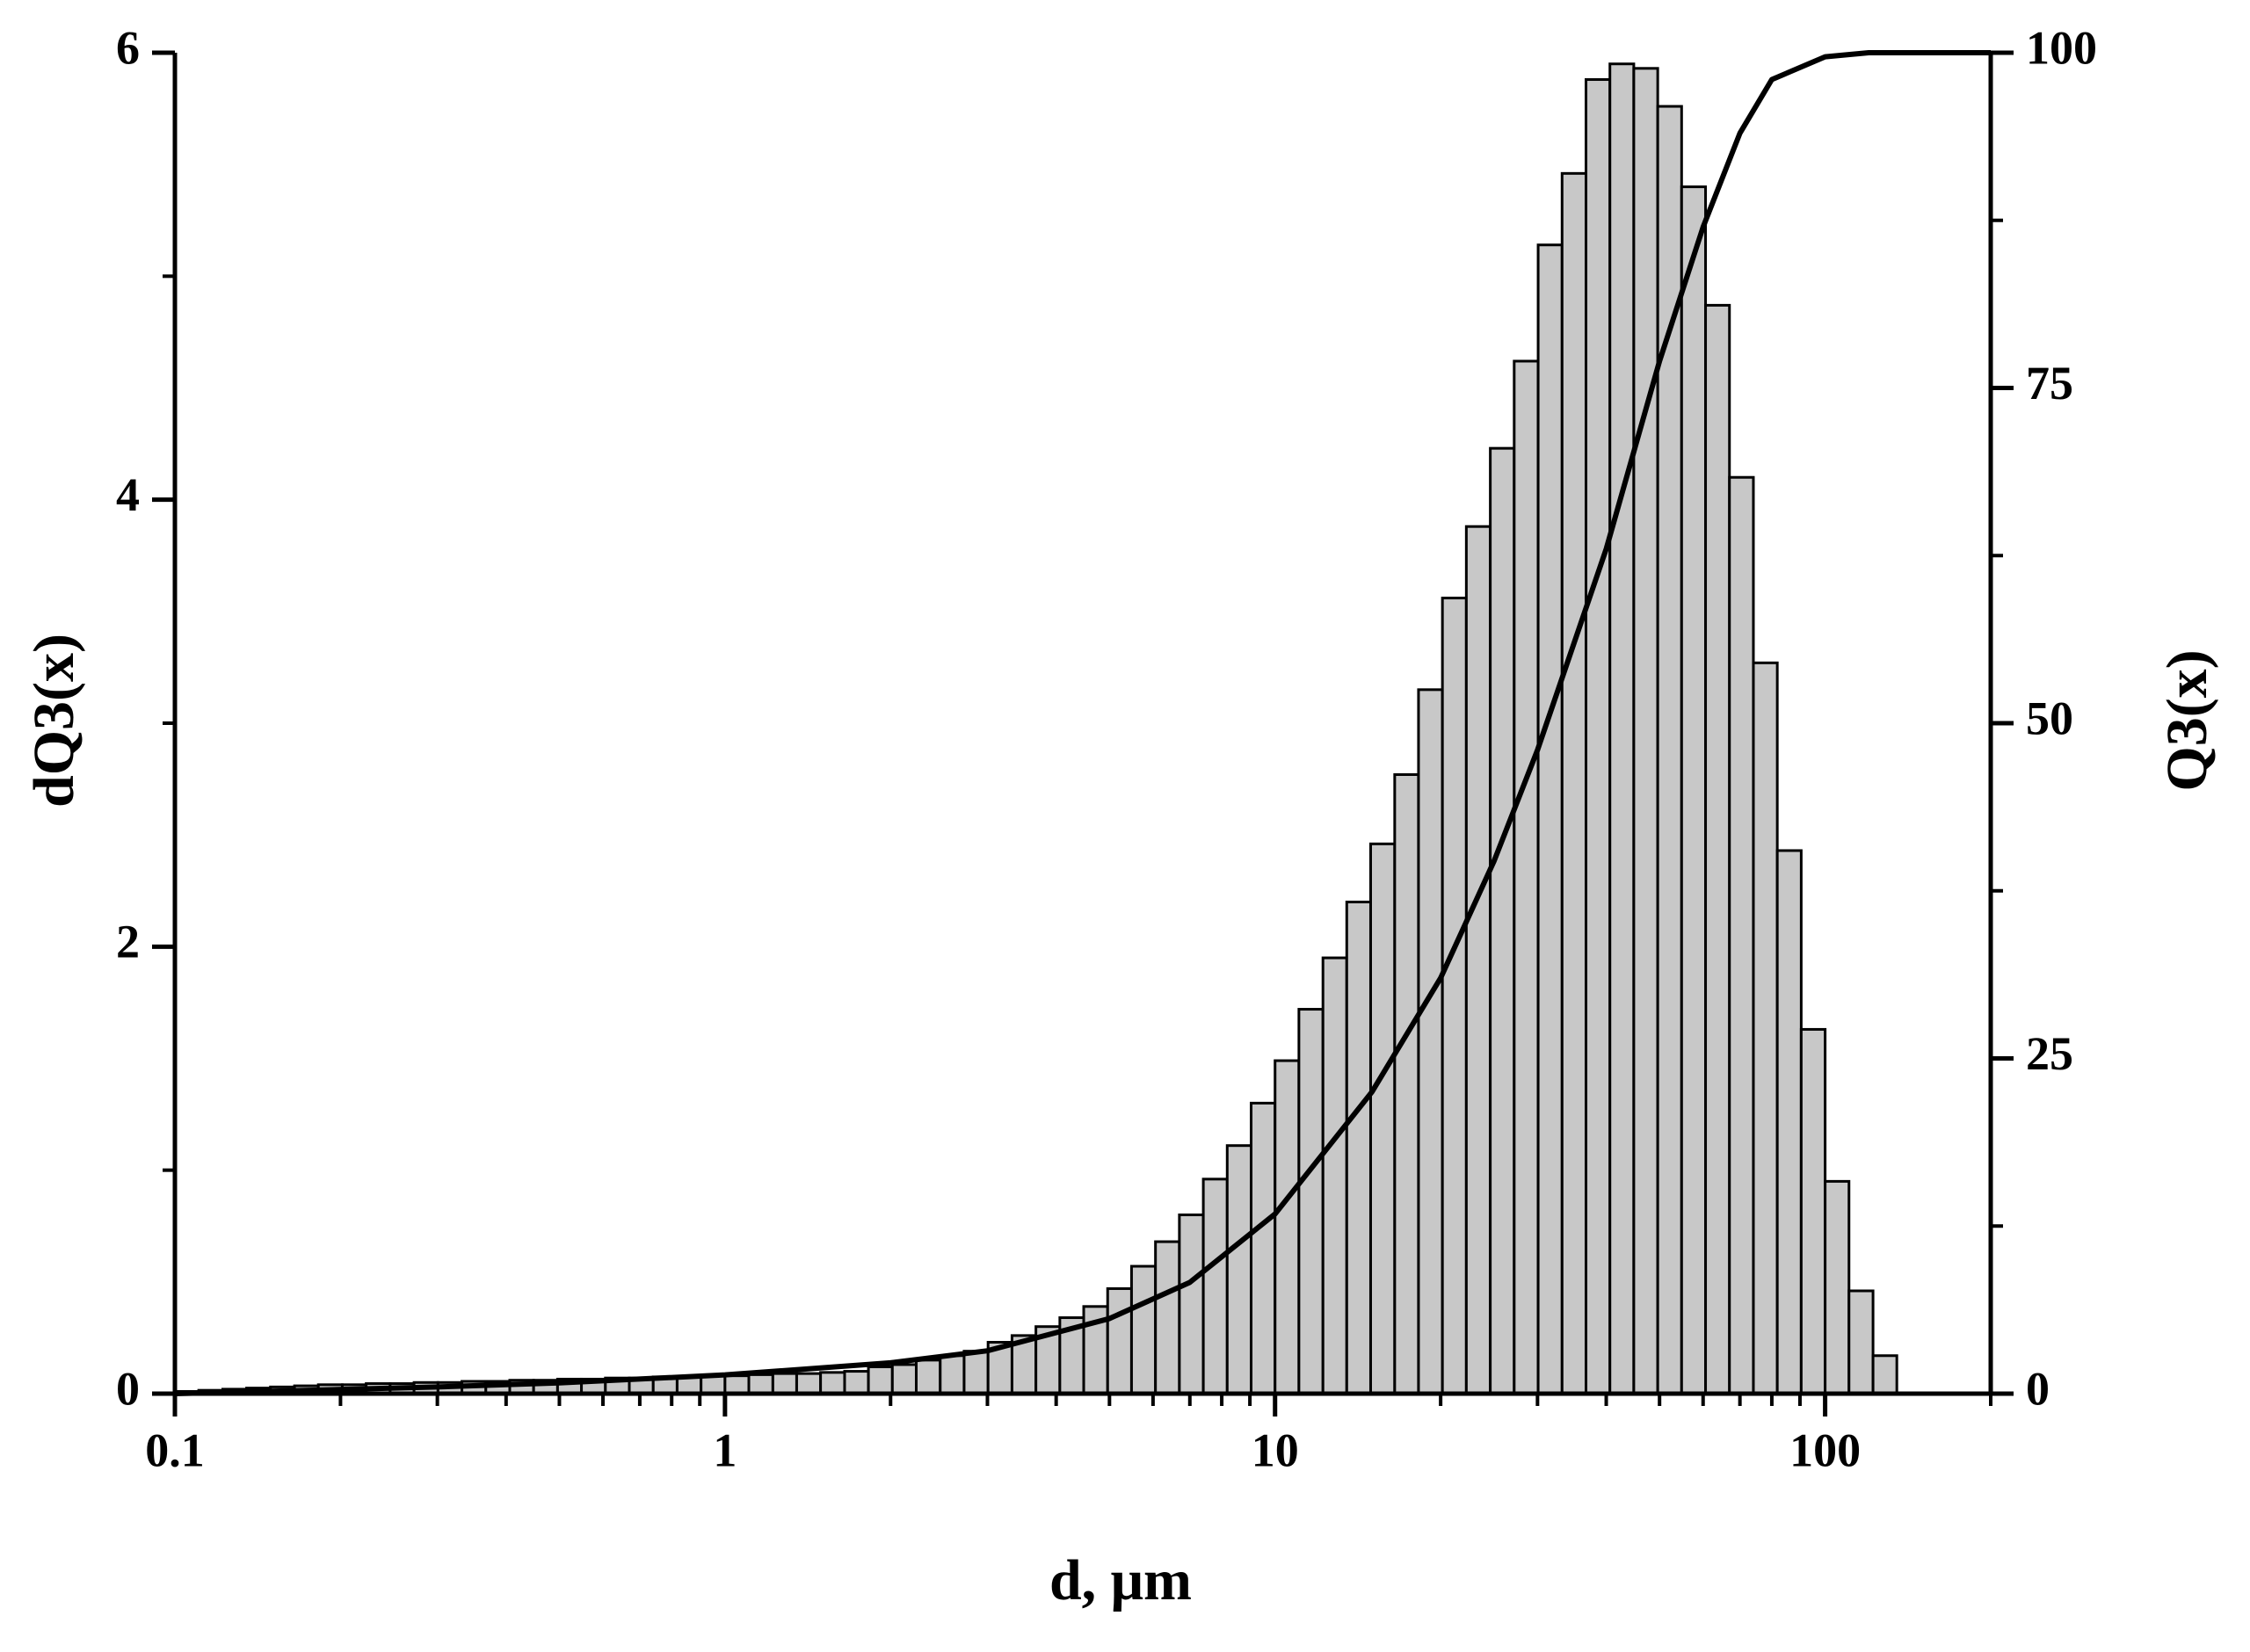  Describe the element at coordinates (128, 495) in the screenshot. I see `yticks-label: 4` at that location.